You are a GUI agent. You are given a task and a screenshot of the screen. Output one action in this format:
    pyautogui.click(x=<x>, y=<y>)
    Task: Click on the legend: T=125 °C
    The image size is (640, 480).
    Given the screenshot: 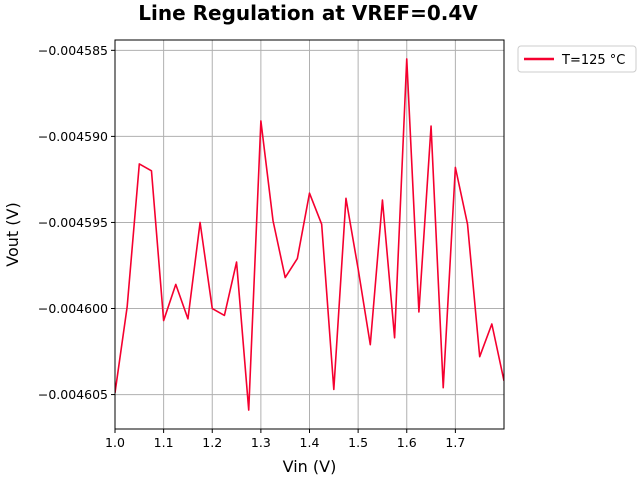 What is the action you would take?
    pyautogui.click(x=577, y=59)
    